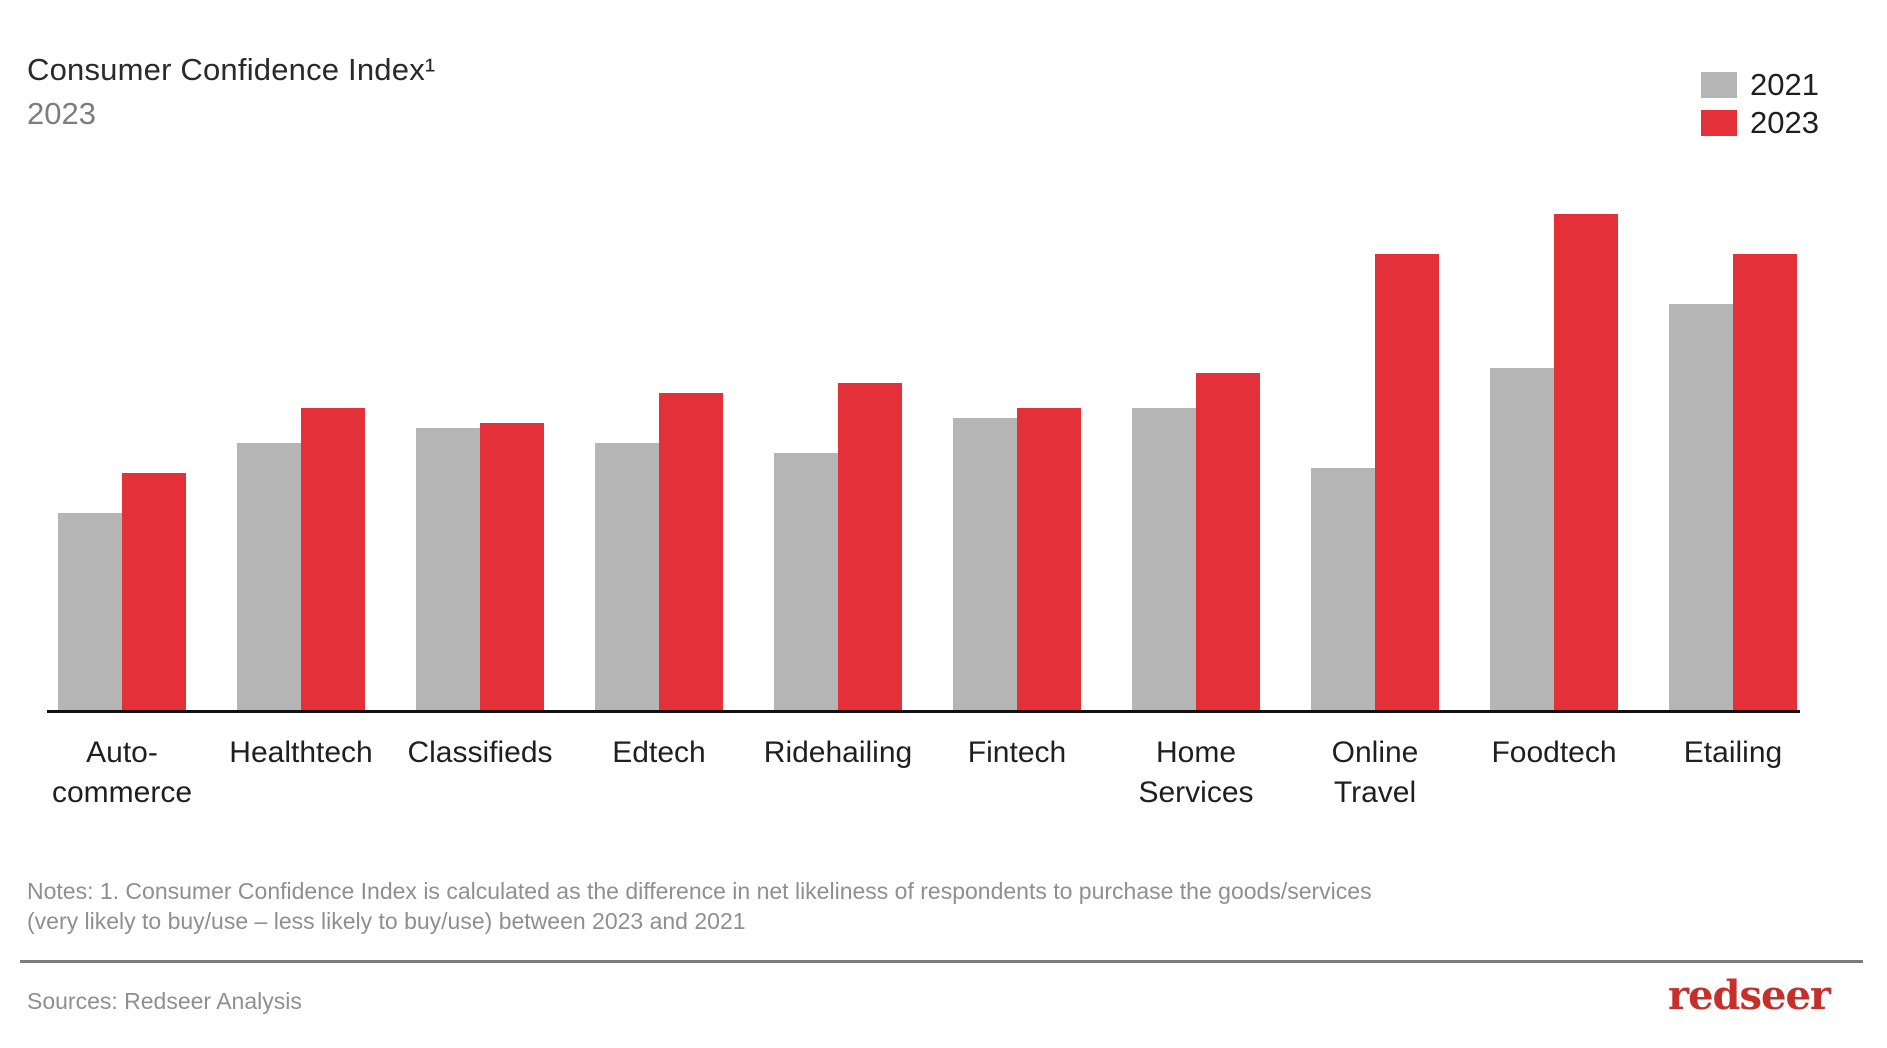 The height and width of the screenshot is (1048, 1887). What do you see at coordinates (659, 752) in the screenshot?
I see `x-tick-edtech: Edtech` at bounding box center [659, 752].